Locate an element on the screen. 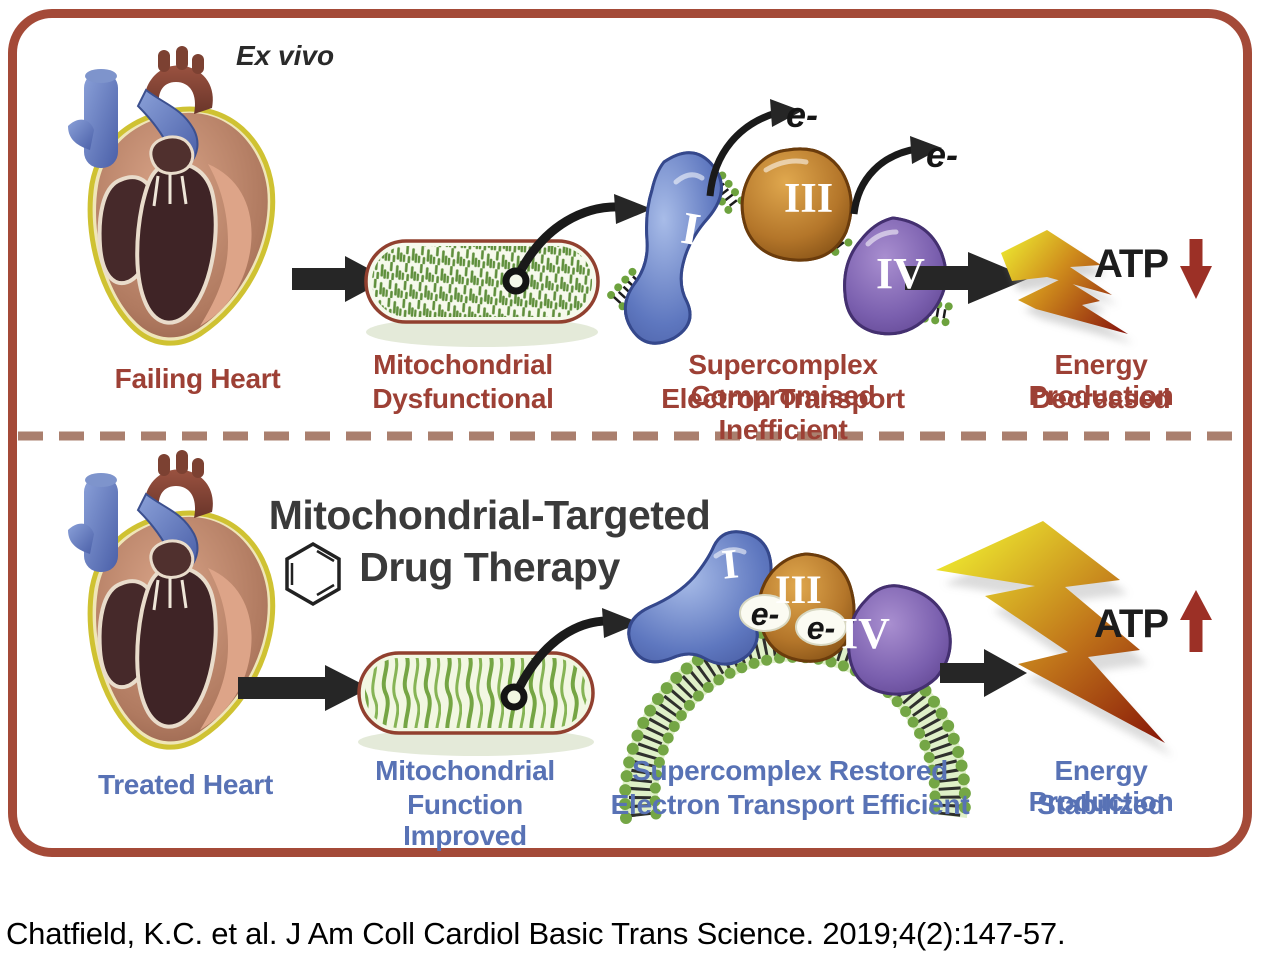 Image resolution: width=1262 pixels, height=954 pixels. complex-iii-top is located at coordinates (796, 204).